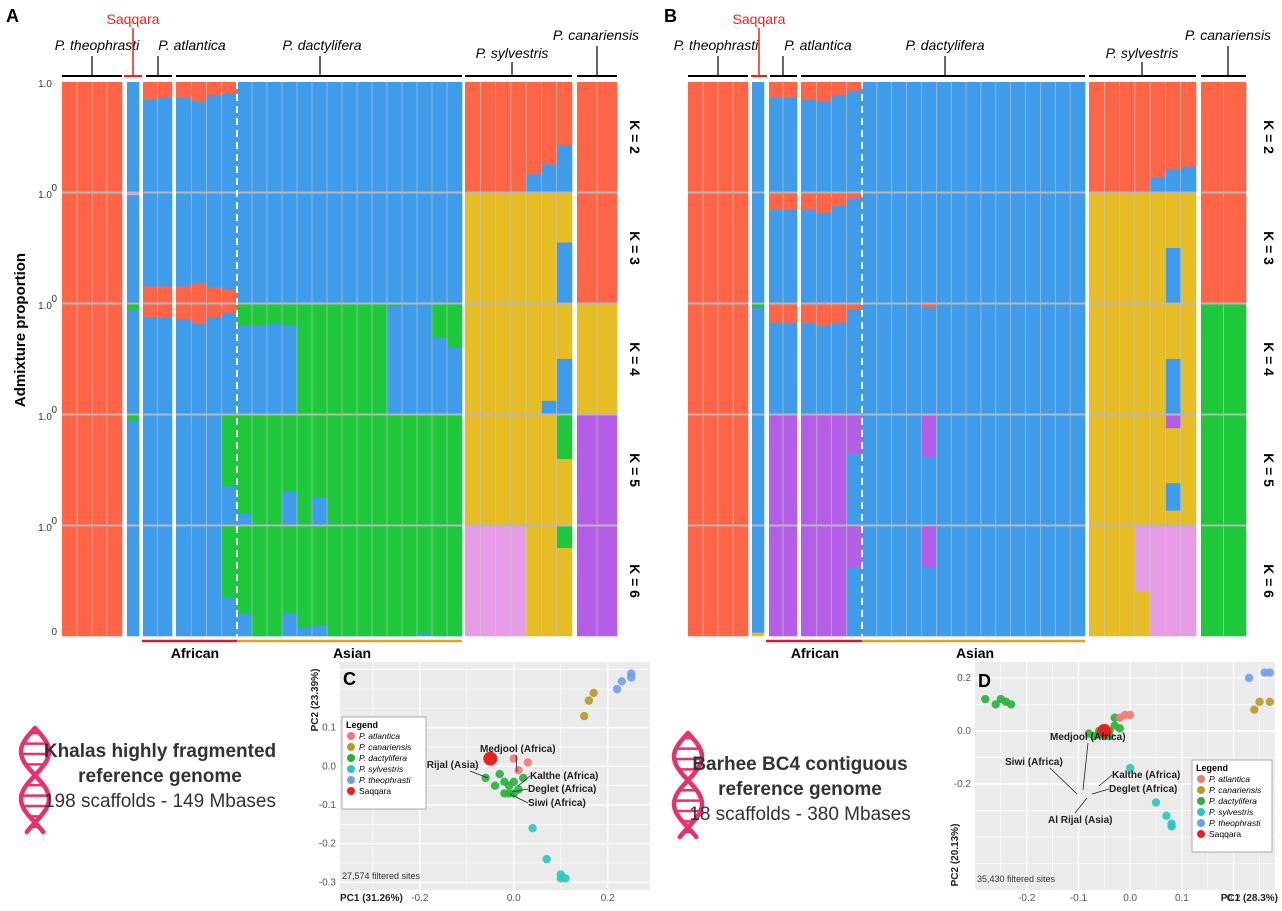  I want to click on pca-point-canariensis, so click(593, 693).